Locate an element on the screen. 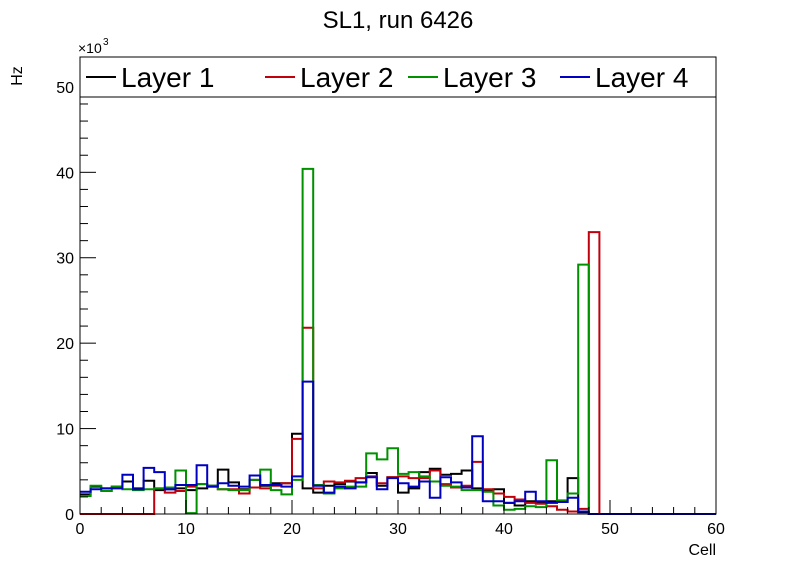 The width and height of the screenshot is (796, 572). y-multiplier-base: ×10 is located at coordinates (90, 48).